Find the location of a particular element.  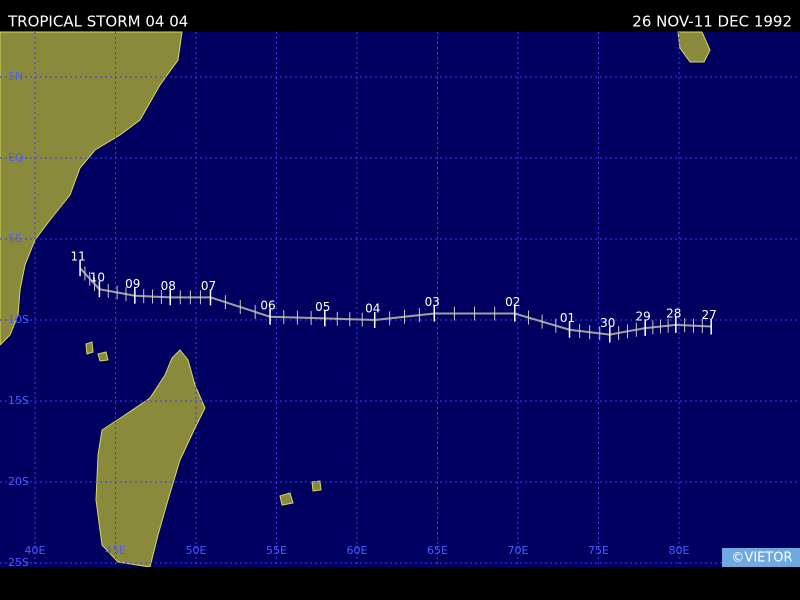

lon-label: 80E is located at coordinates (679, 550).